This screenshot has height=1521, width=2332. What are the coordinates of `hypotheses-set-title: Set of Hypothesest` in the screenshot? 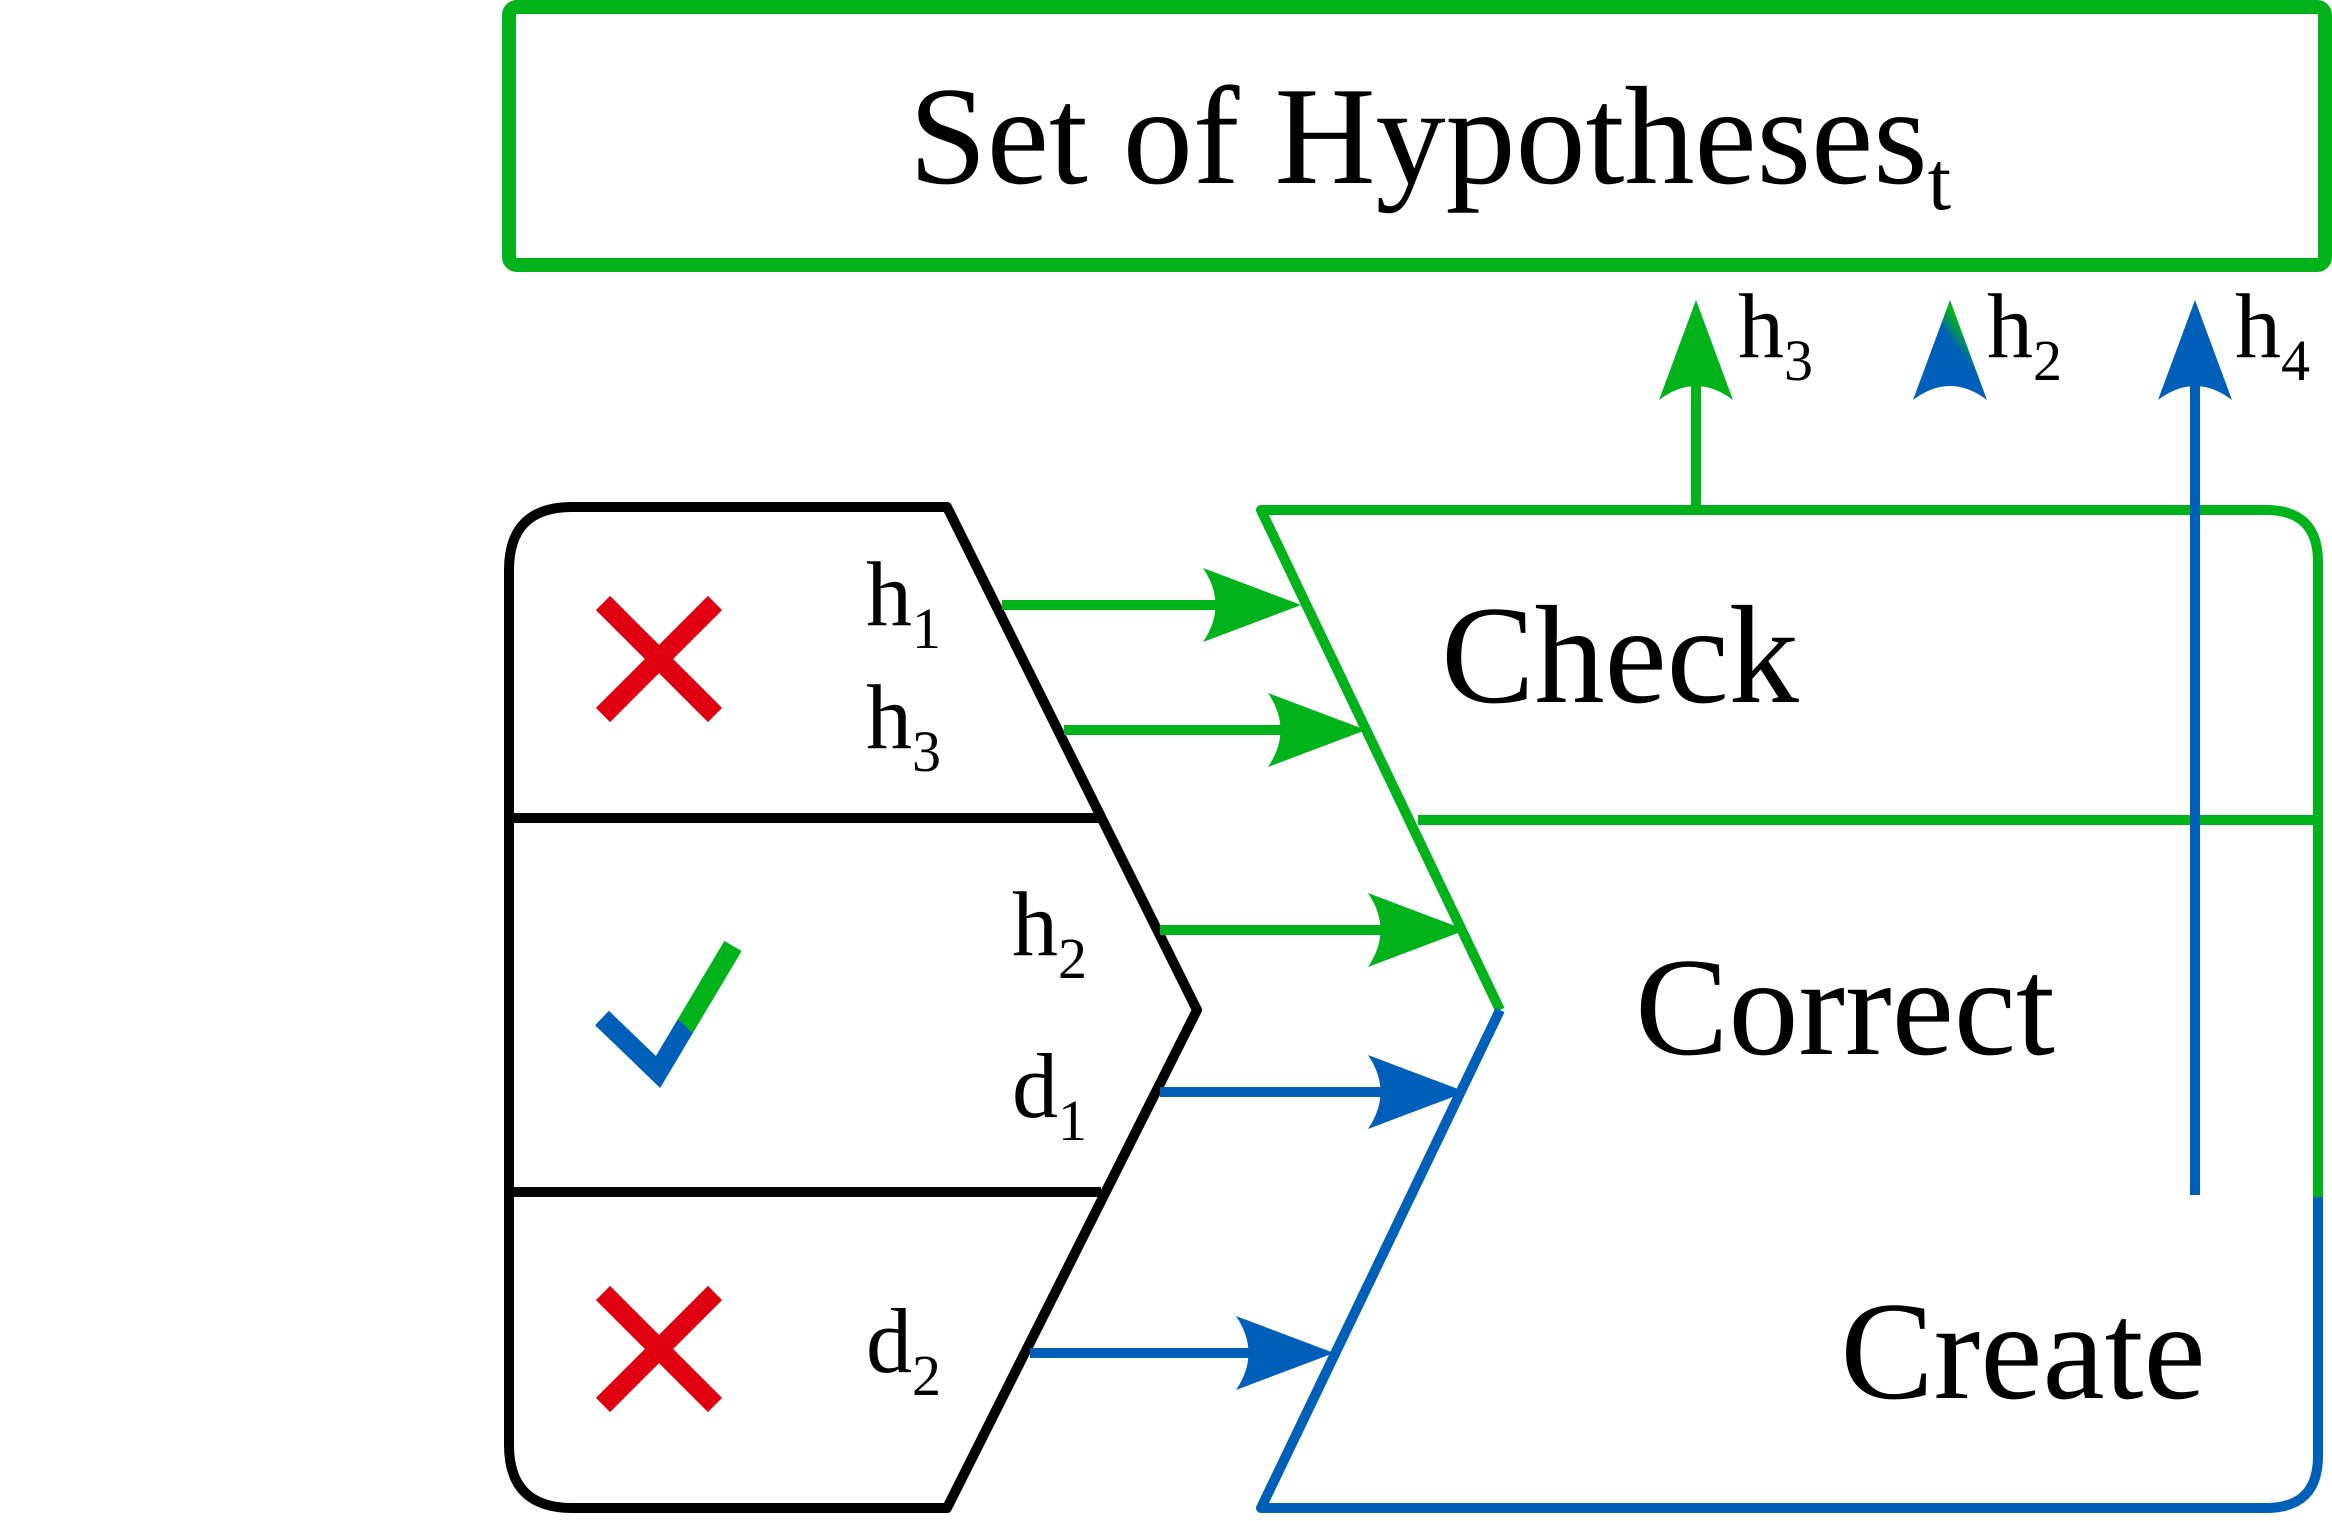 It's located at (1430, 143).